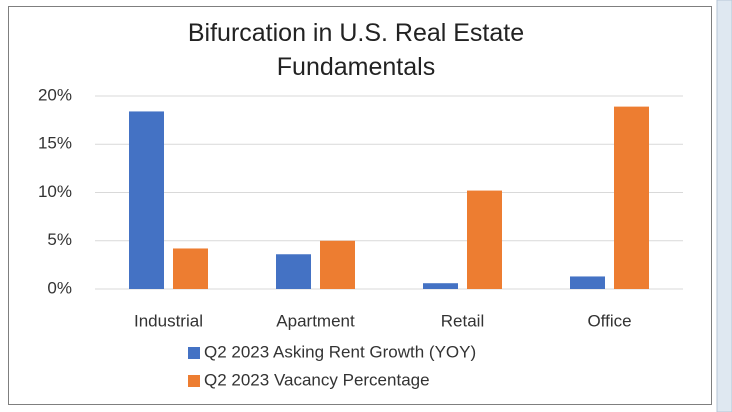 The height and width of the screenshot is (412, 732). Describe the element at coordinates (724, 206) in the screenshot. I see `side-strip` at that location.